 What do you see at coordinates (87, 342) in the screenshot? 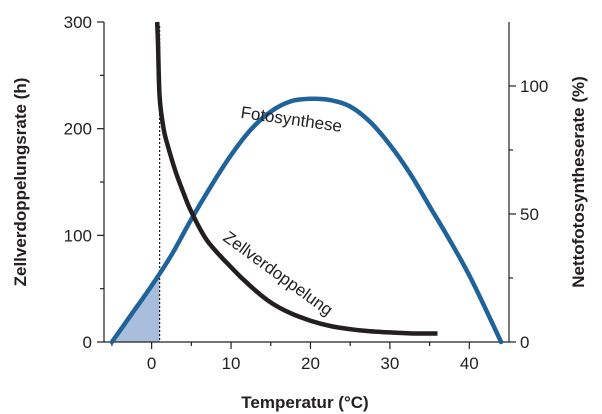
I see `left-tick-label: 0` at bounding box center [87, 342].